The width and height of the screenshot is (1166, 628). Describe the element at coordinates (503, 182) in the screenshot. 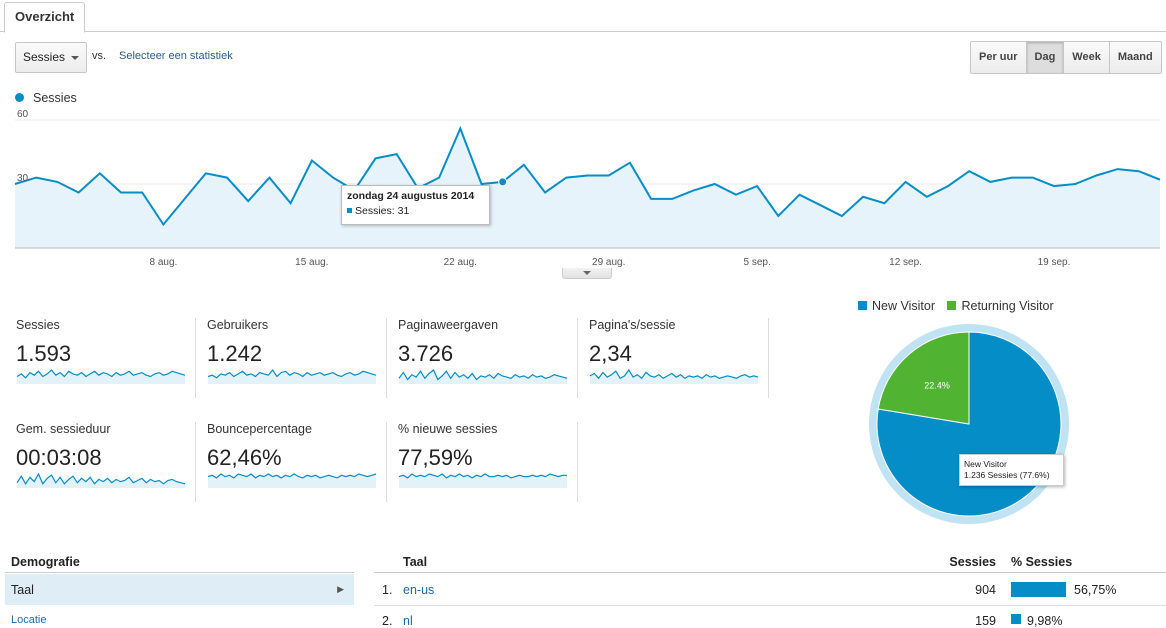

I see `hover-point` at that location.